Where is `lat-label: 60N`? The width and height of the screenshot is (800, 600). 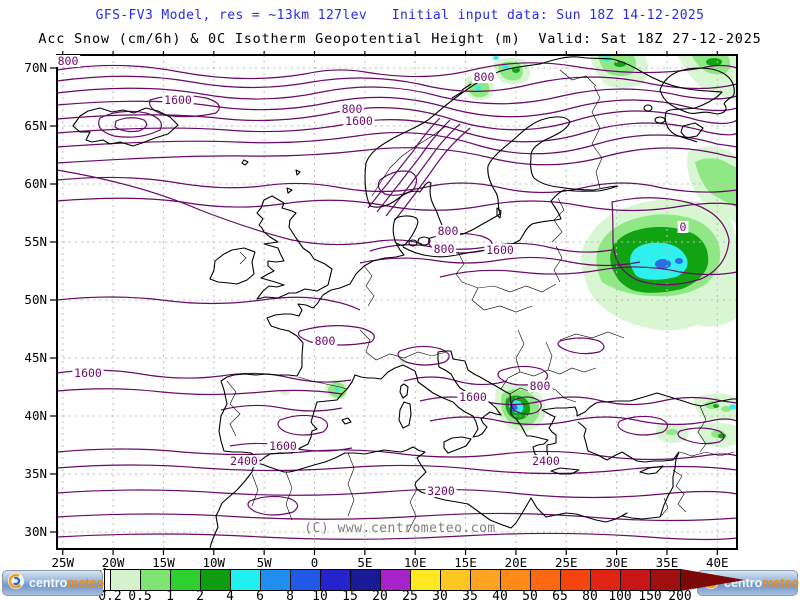 lat-label: 60N is located at coordinates (35, 183).